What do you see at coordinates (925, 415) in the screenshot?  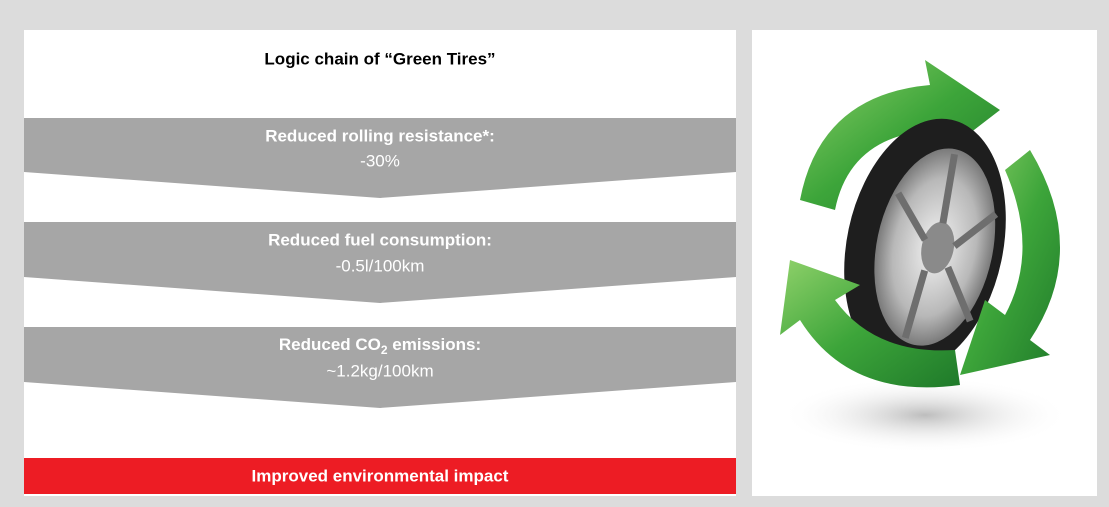 I see `shadow` at bounding box center [925, 415].